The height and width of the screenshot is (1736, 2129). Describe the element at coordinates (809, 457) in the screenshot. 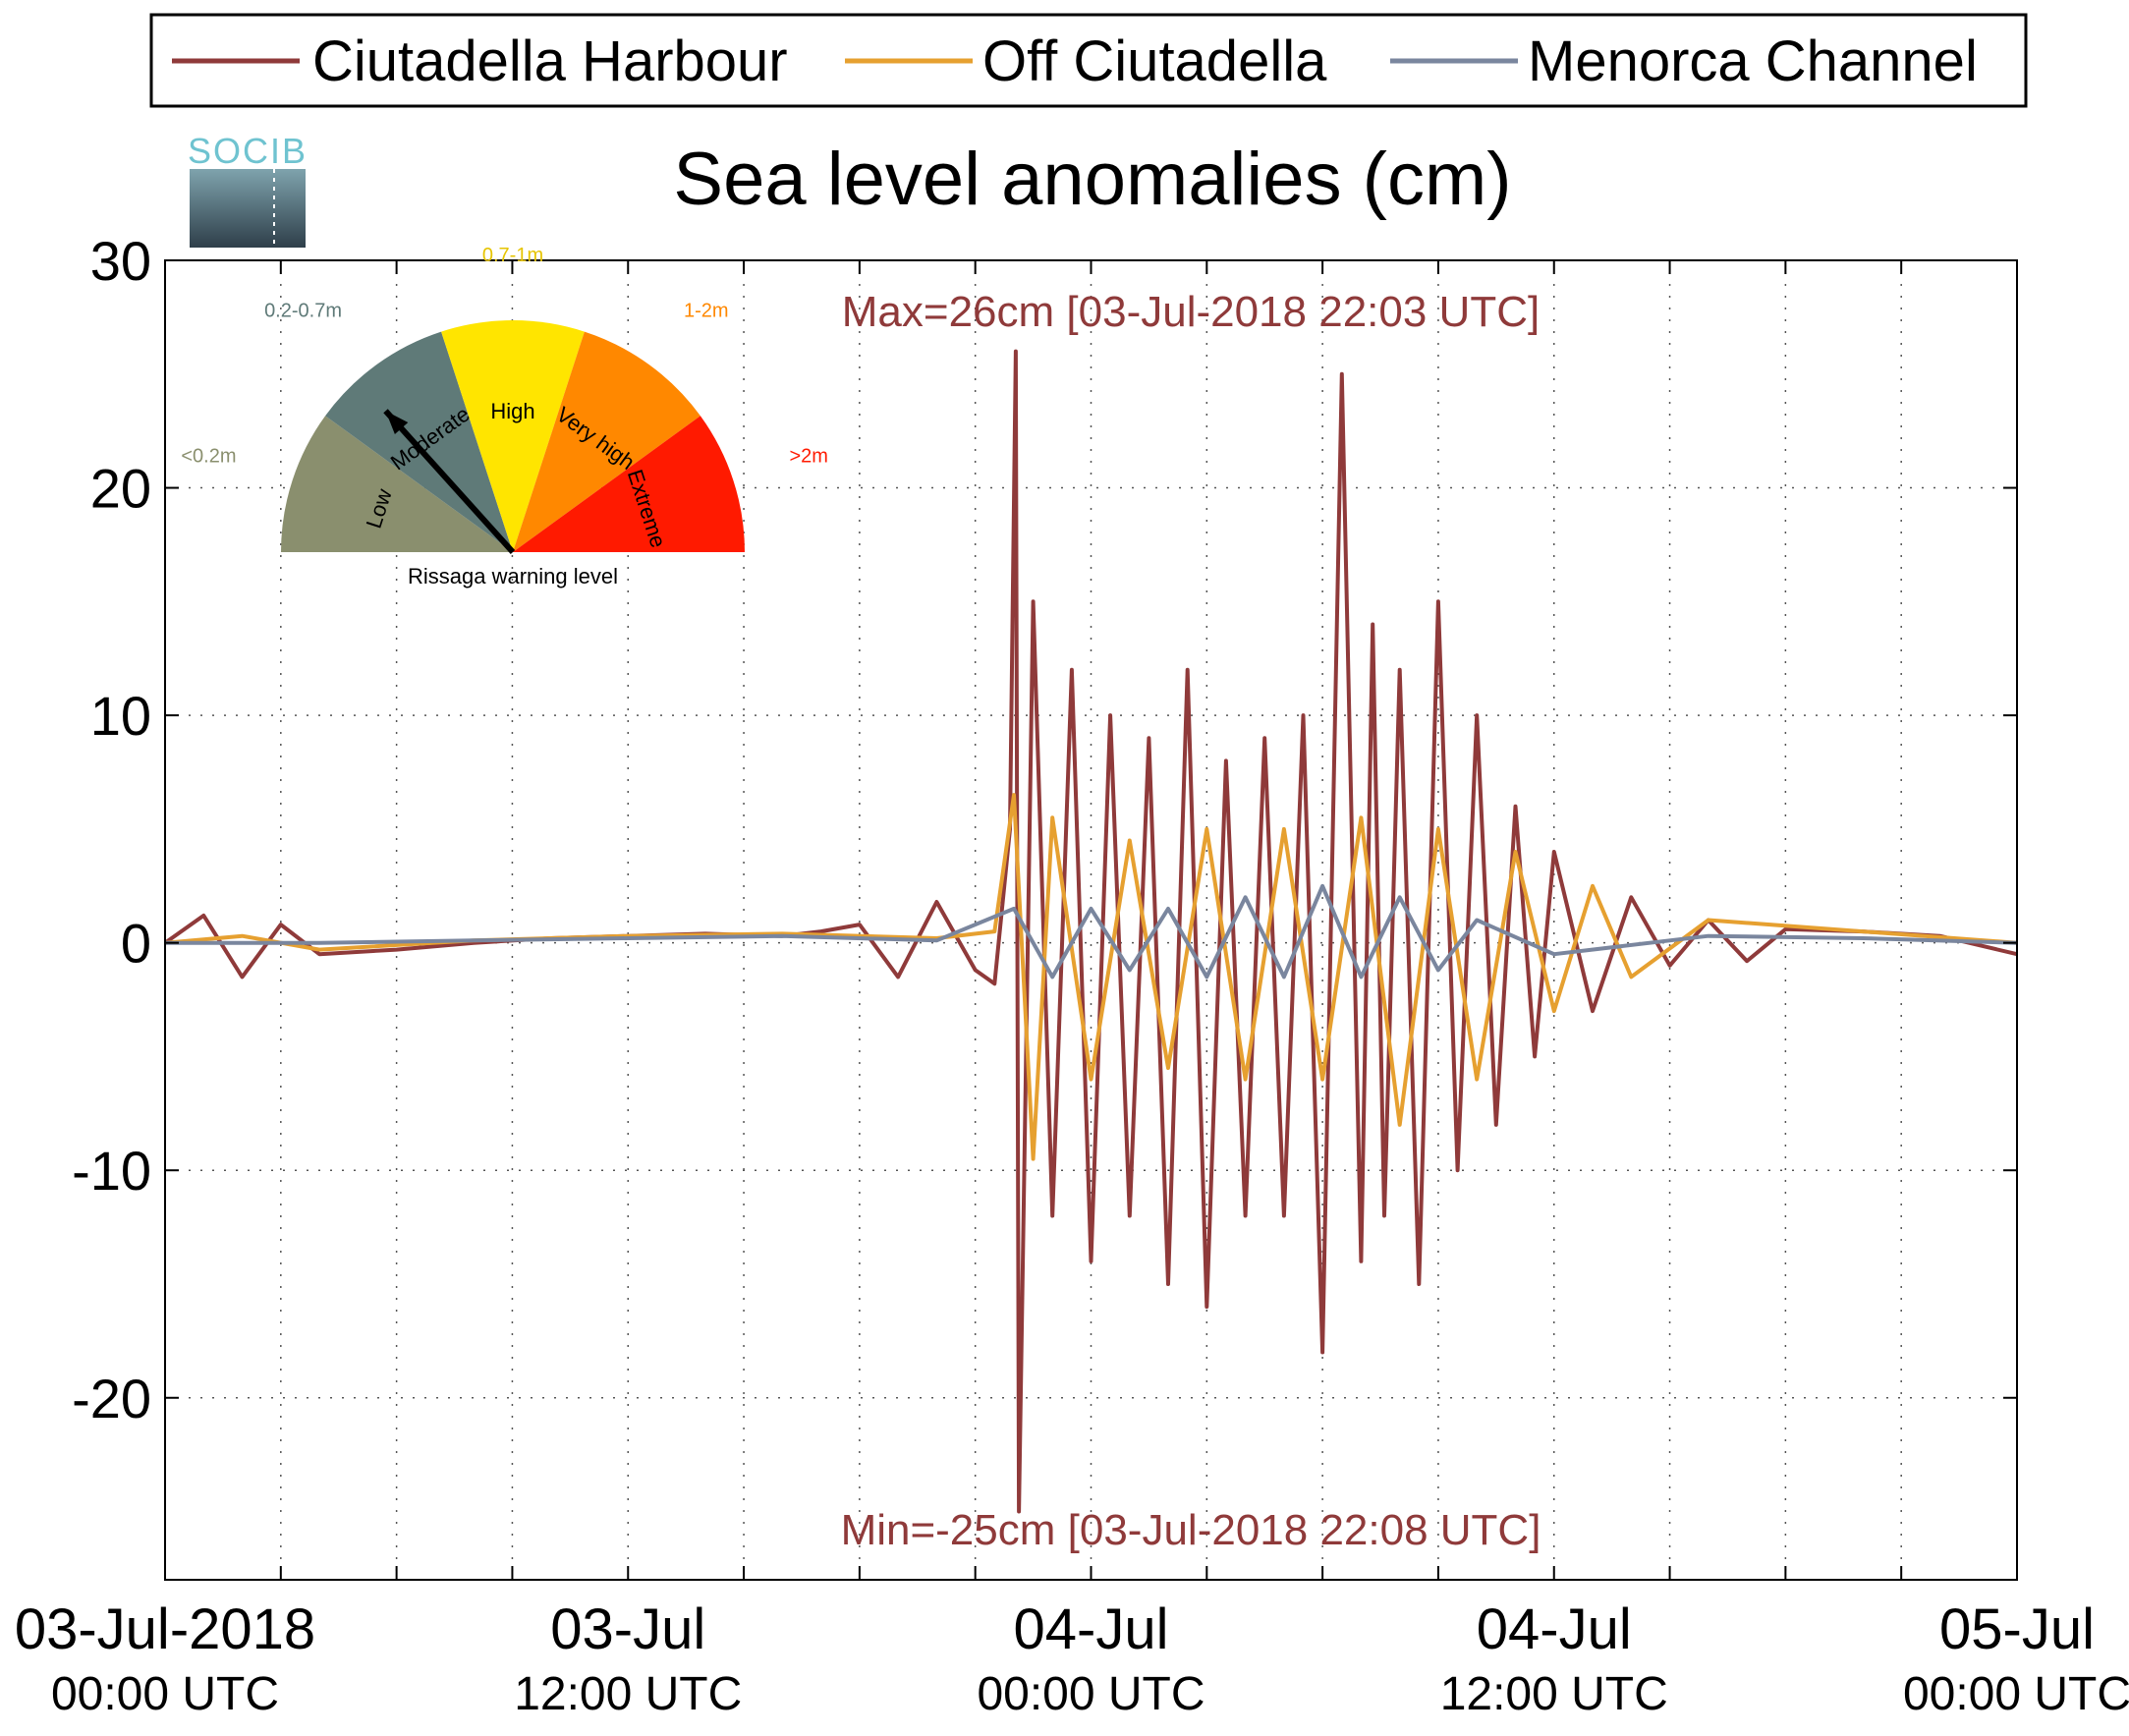

I see `gauge-range-extreme: >2m` at that location.